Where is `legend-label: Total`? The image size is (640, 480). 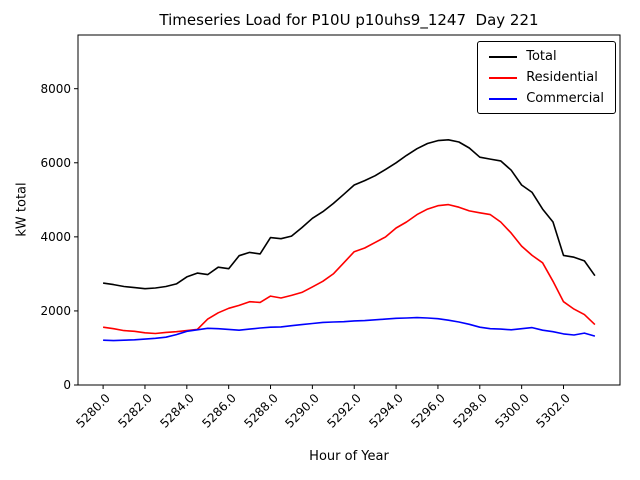
legend-label: Total is located at coordinates (541, 56).